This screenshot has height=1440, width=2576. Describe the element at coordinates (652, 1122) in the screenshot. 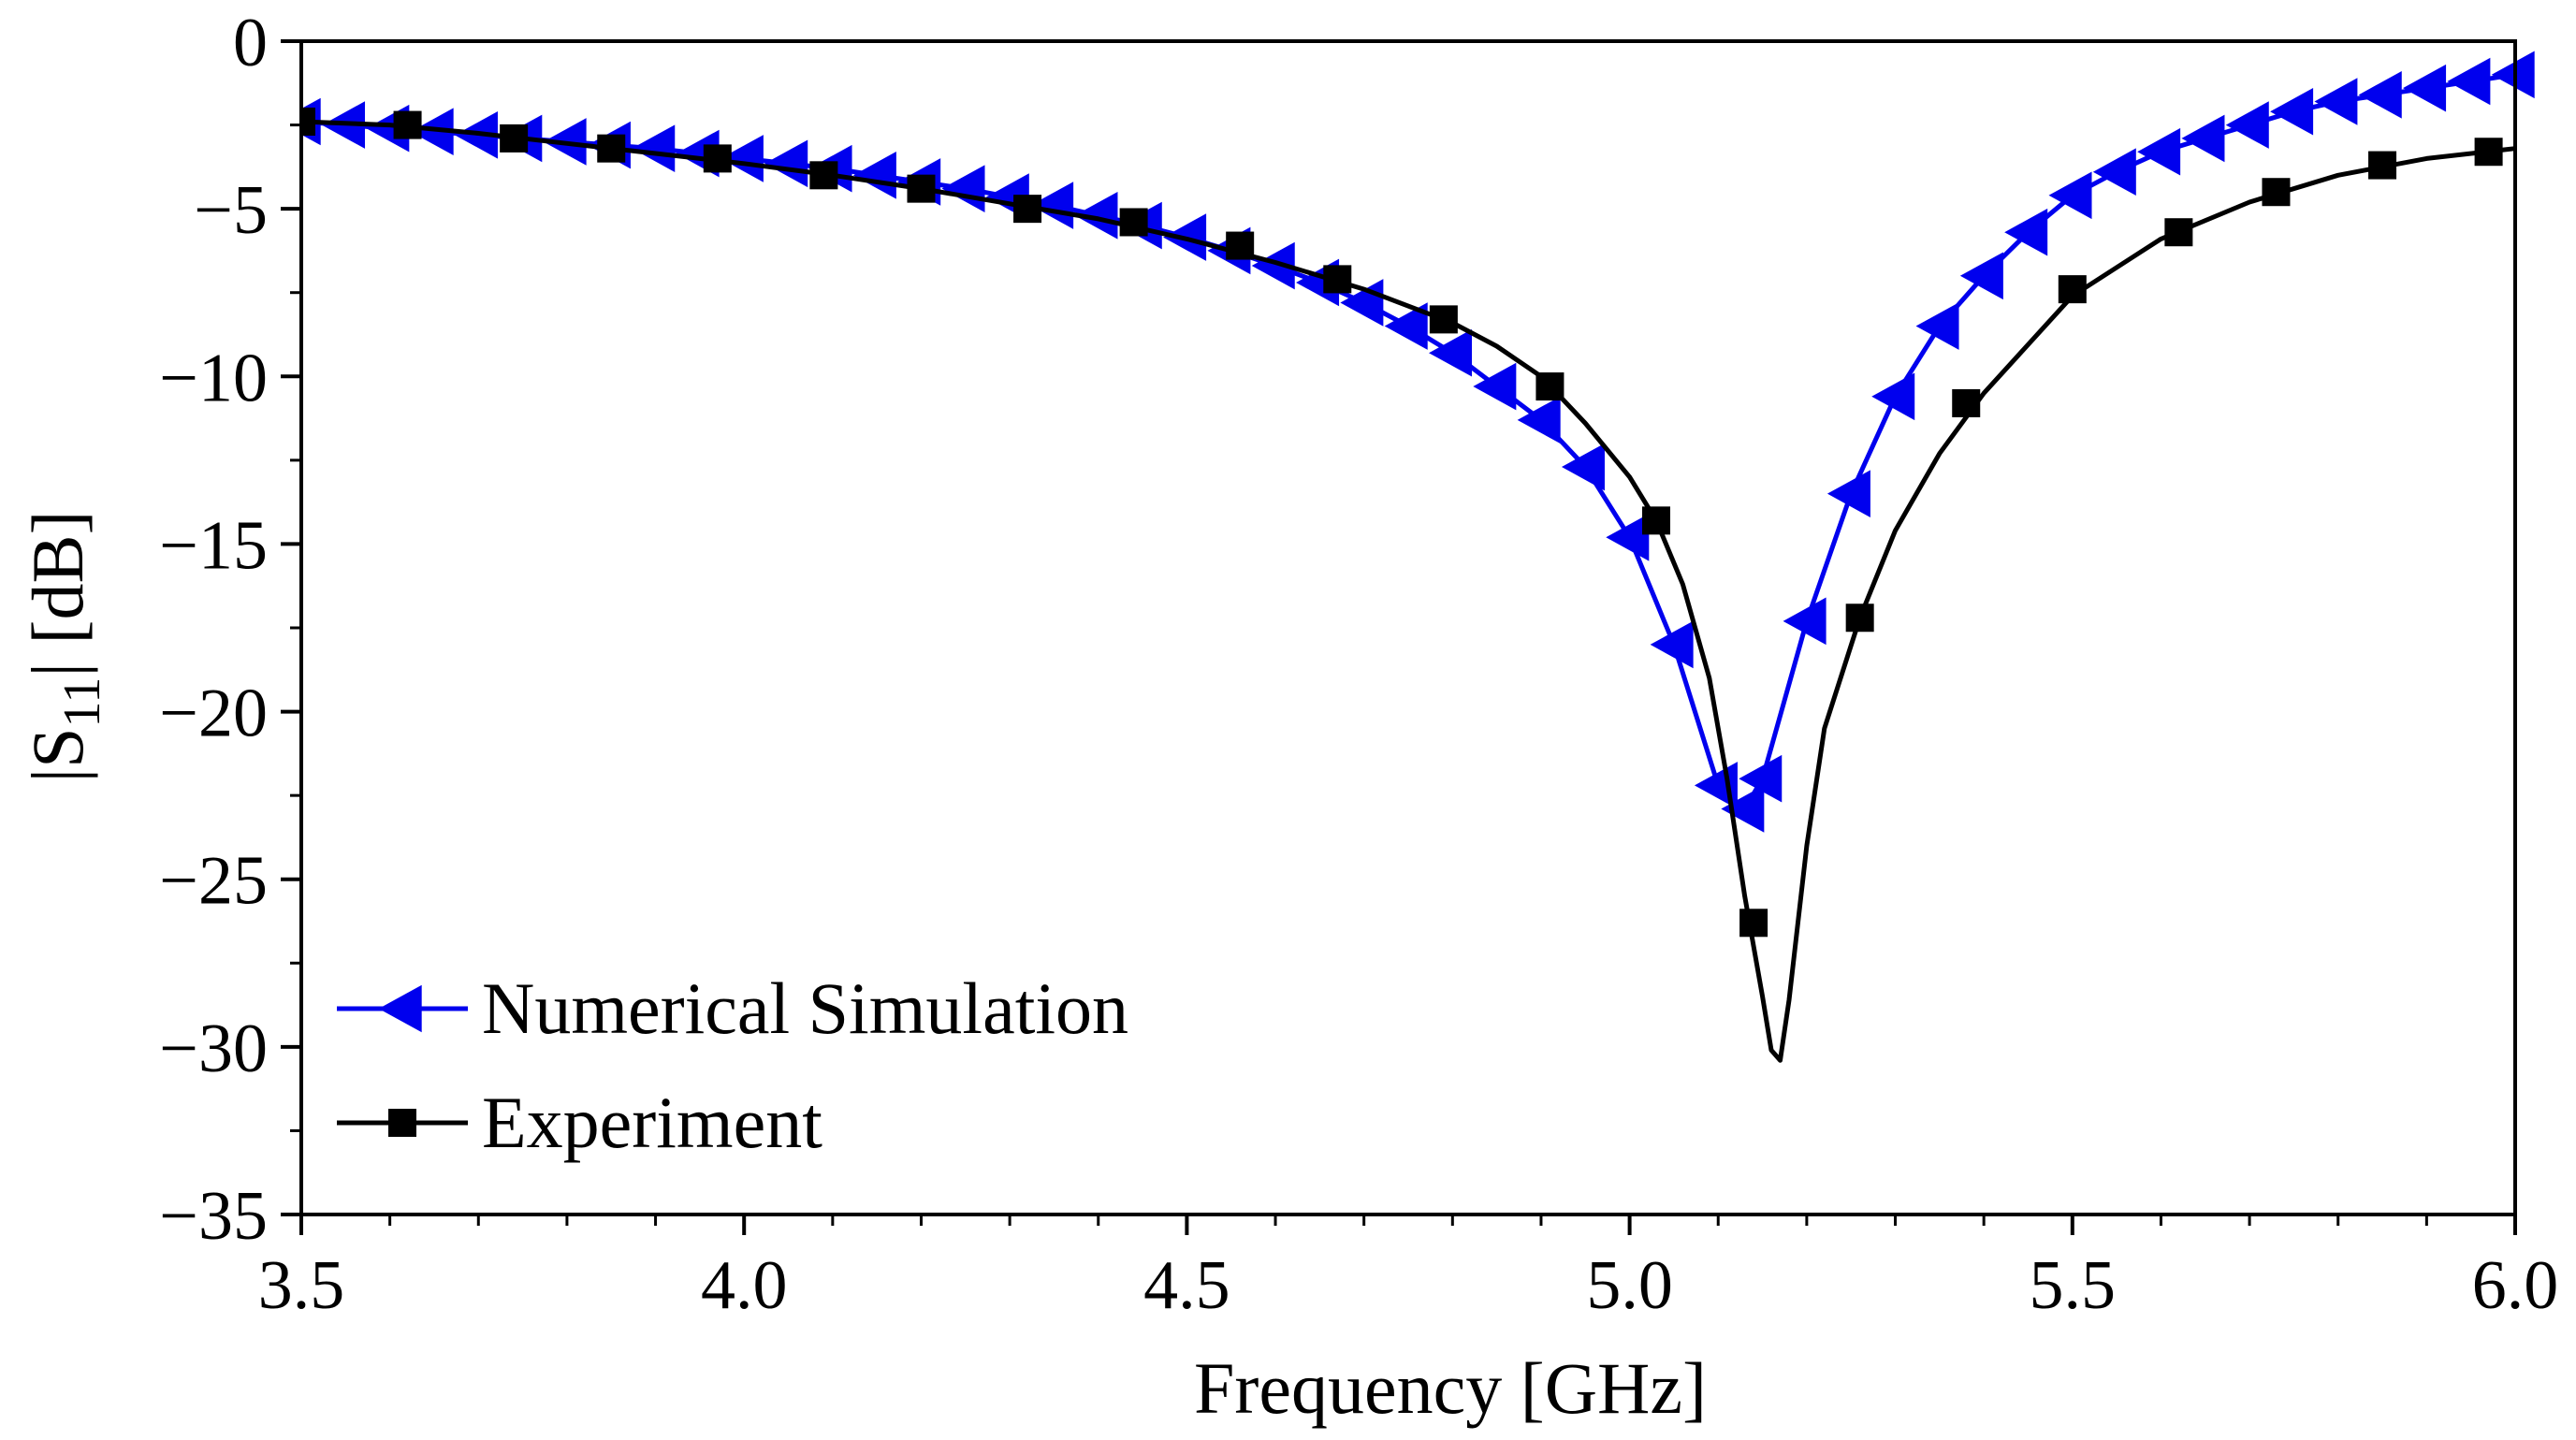

I see `legend-label: Experiment` at that location.